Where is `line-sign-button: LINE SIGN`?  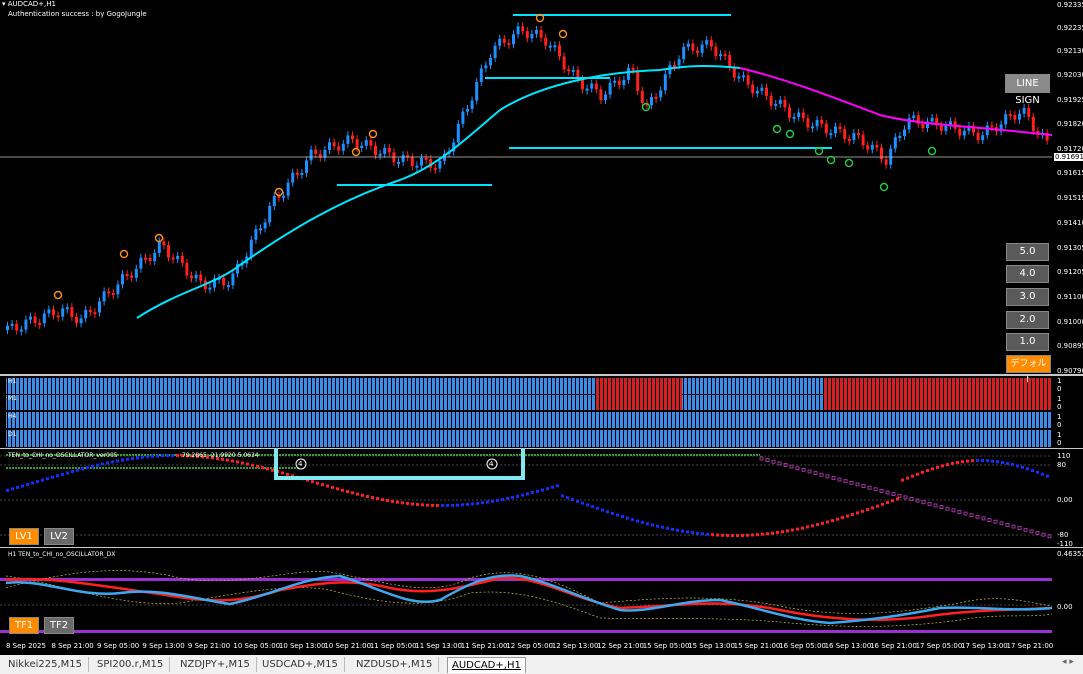 line-sign-button: LINE SIGN is located at coordinates (1027, 90).